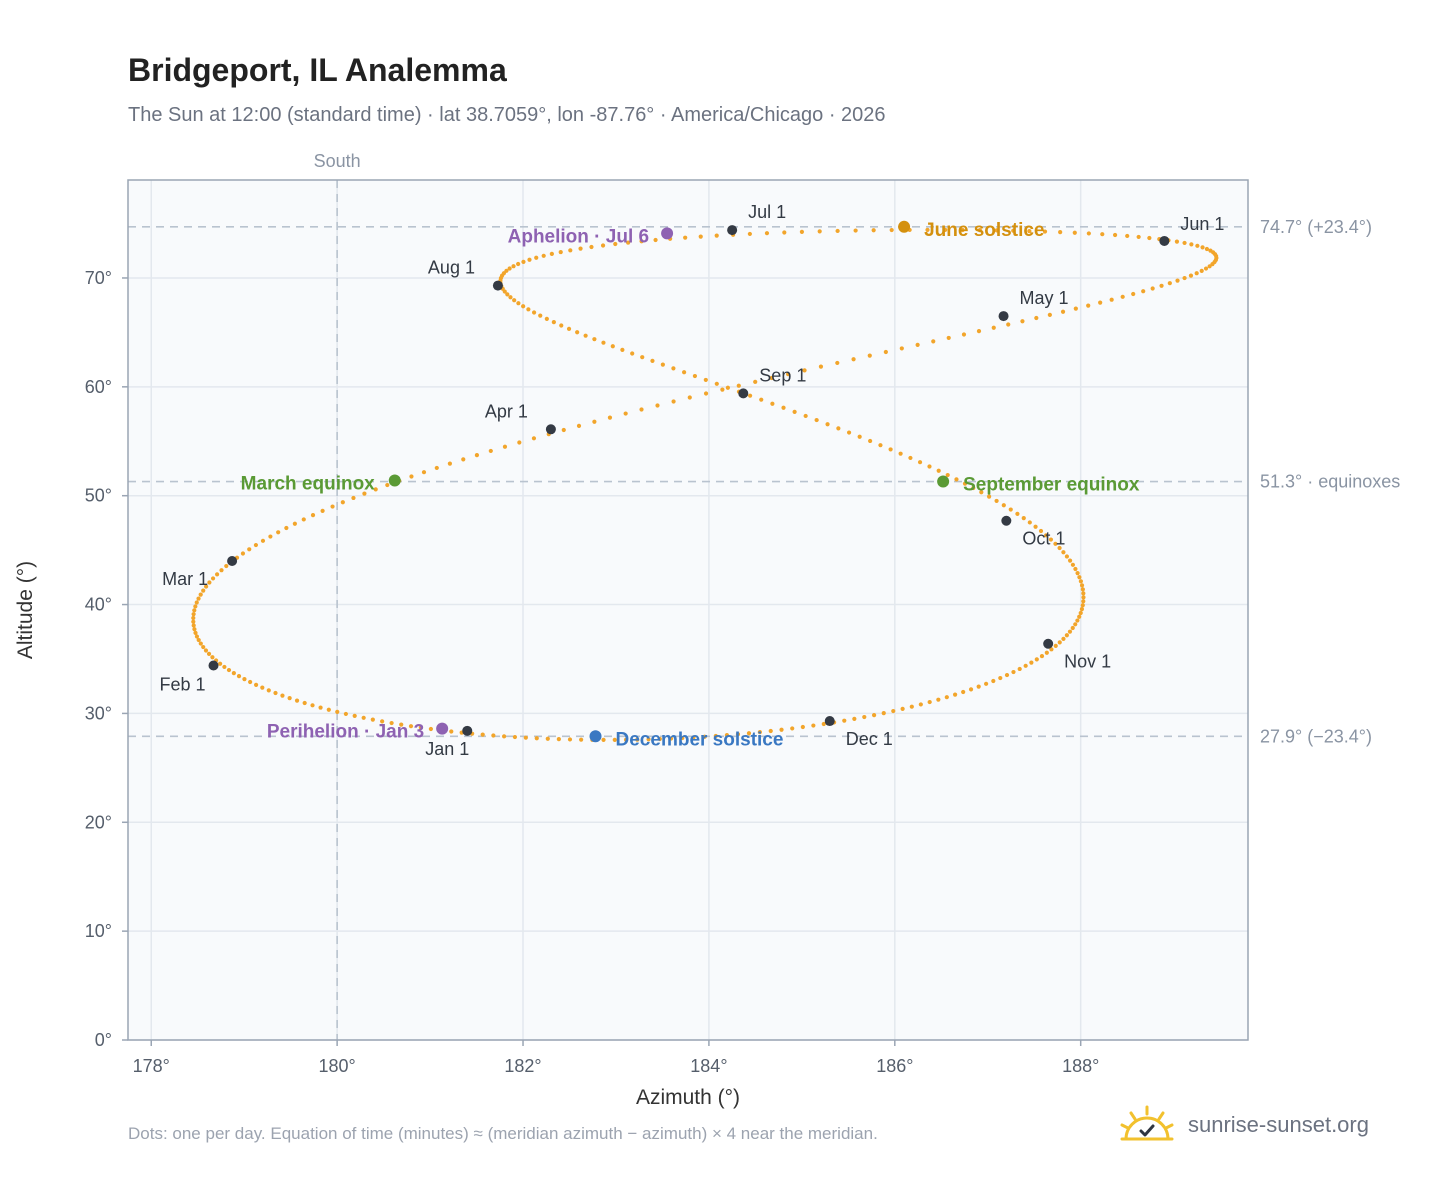  I want to click on reference-label: 27.9° (−23.4°), so click(1316, 736).